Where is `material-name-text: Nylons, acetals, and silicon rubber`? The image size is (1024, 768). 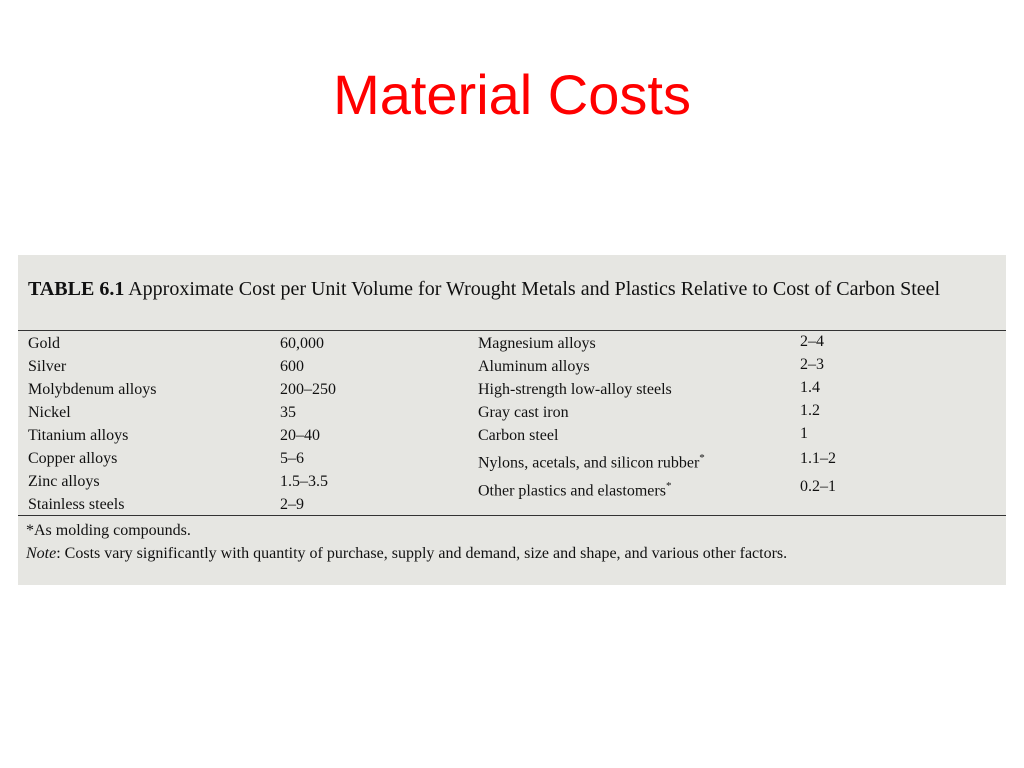
material-name-text: Nylons, acetals, and silicon rubber is located at coordinates (589, 463).